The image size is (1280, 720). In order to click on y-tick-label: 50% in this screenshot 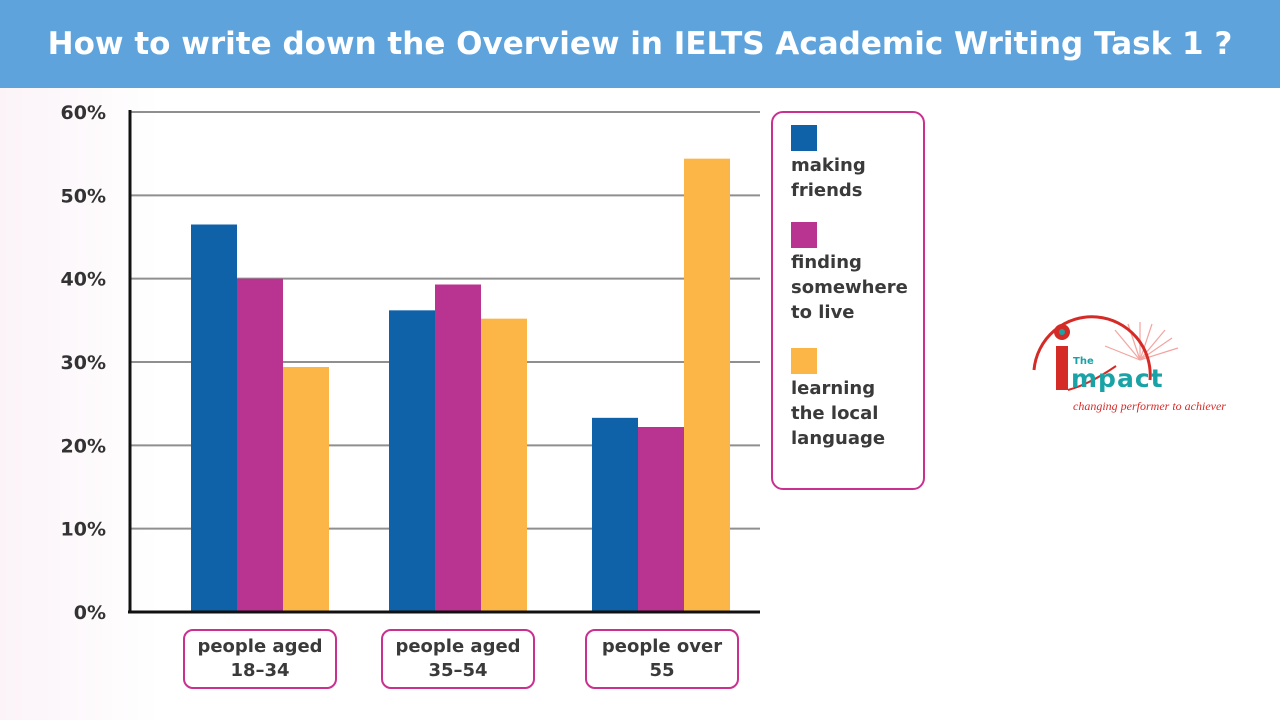, I will do `click(83, 196)`.